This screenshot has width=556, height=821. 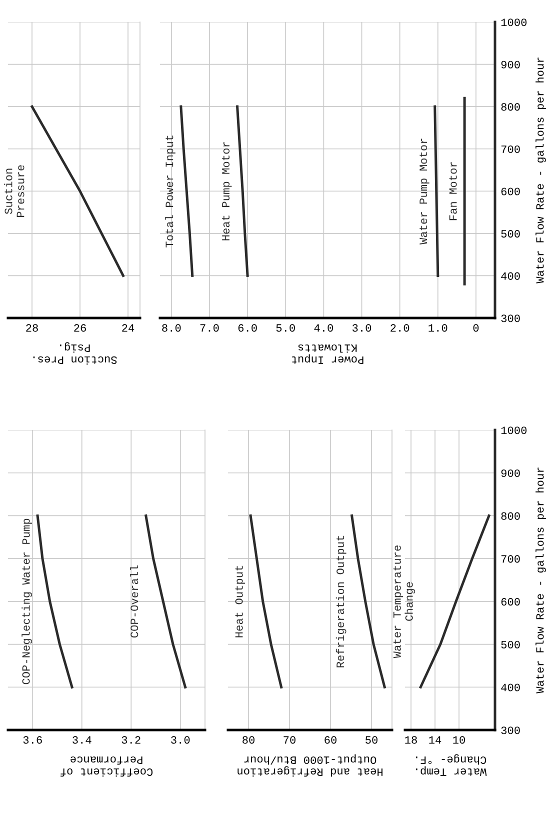 I want to click on x-tick-label: 4.0, so click(x=324, y=328).